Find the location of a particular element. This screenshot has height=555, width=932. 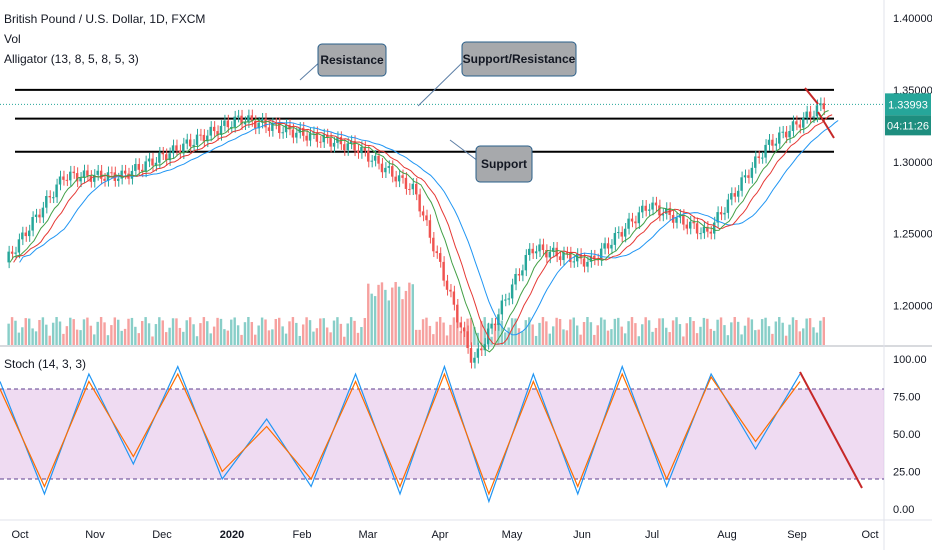

alligator-legend: Alligator (13, 8, 5, 8, 5, 3) is located at coordinates (71, 59).